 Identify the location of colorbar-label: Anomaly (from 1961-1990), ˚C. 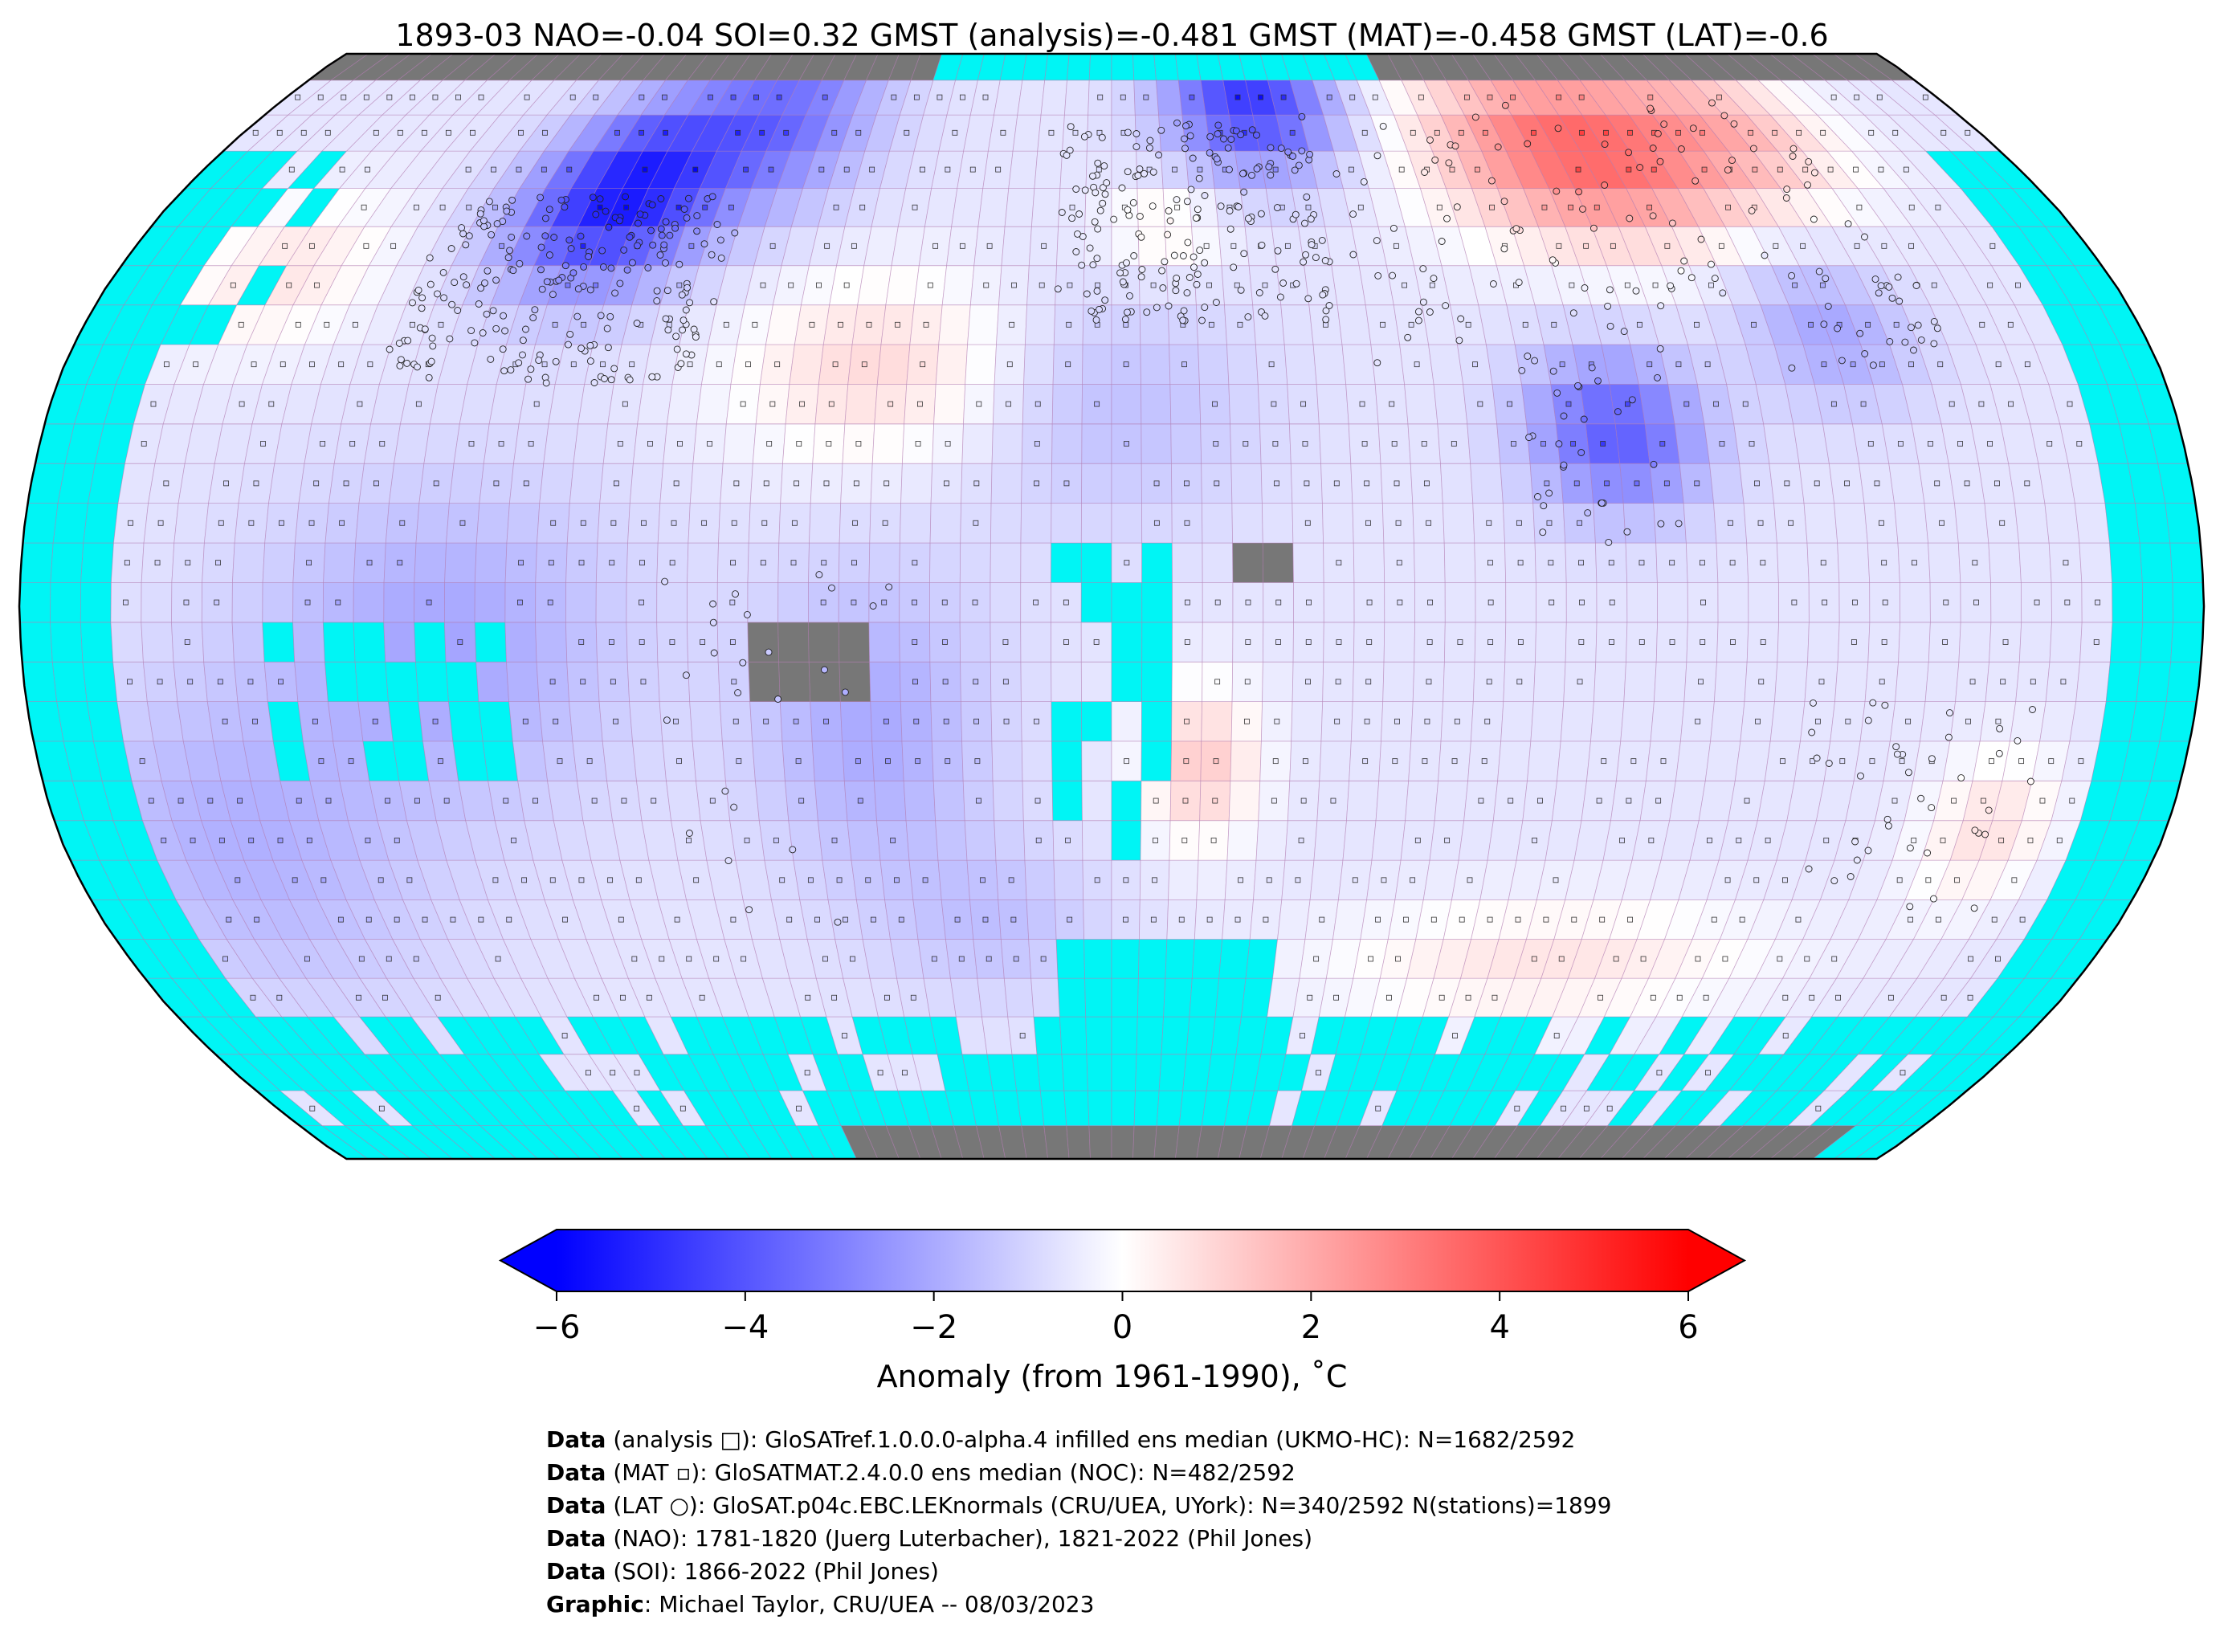
(1112, 1376).